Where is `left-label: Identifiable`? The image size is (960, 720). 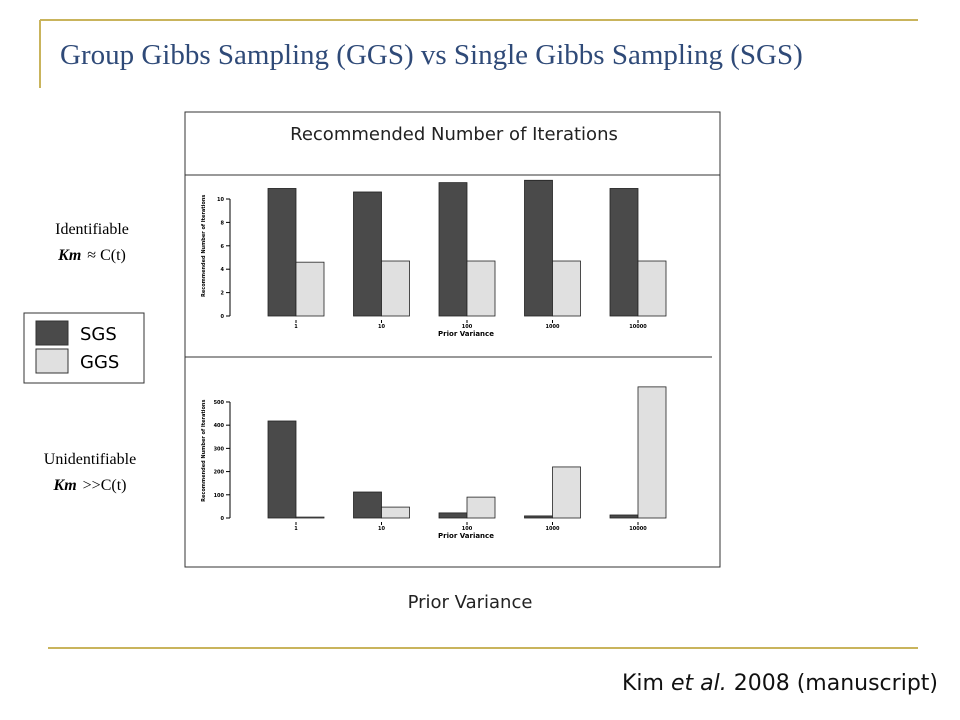 left-label: Identifiable is located at coordinates (92, 229).